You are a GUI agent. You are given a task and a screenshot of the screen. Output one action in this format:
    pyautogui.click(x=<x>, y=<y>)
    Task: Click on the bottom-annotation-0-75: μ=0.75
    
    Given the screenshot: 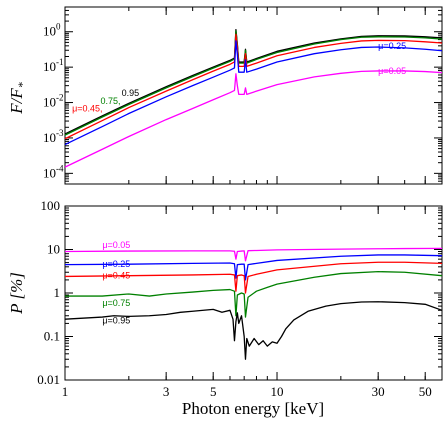 What is the action you would take?
    pyautogui.click(x=116, y=303)
    